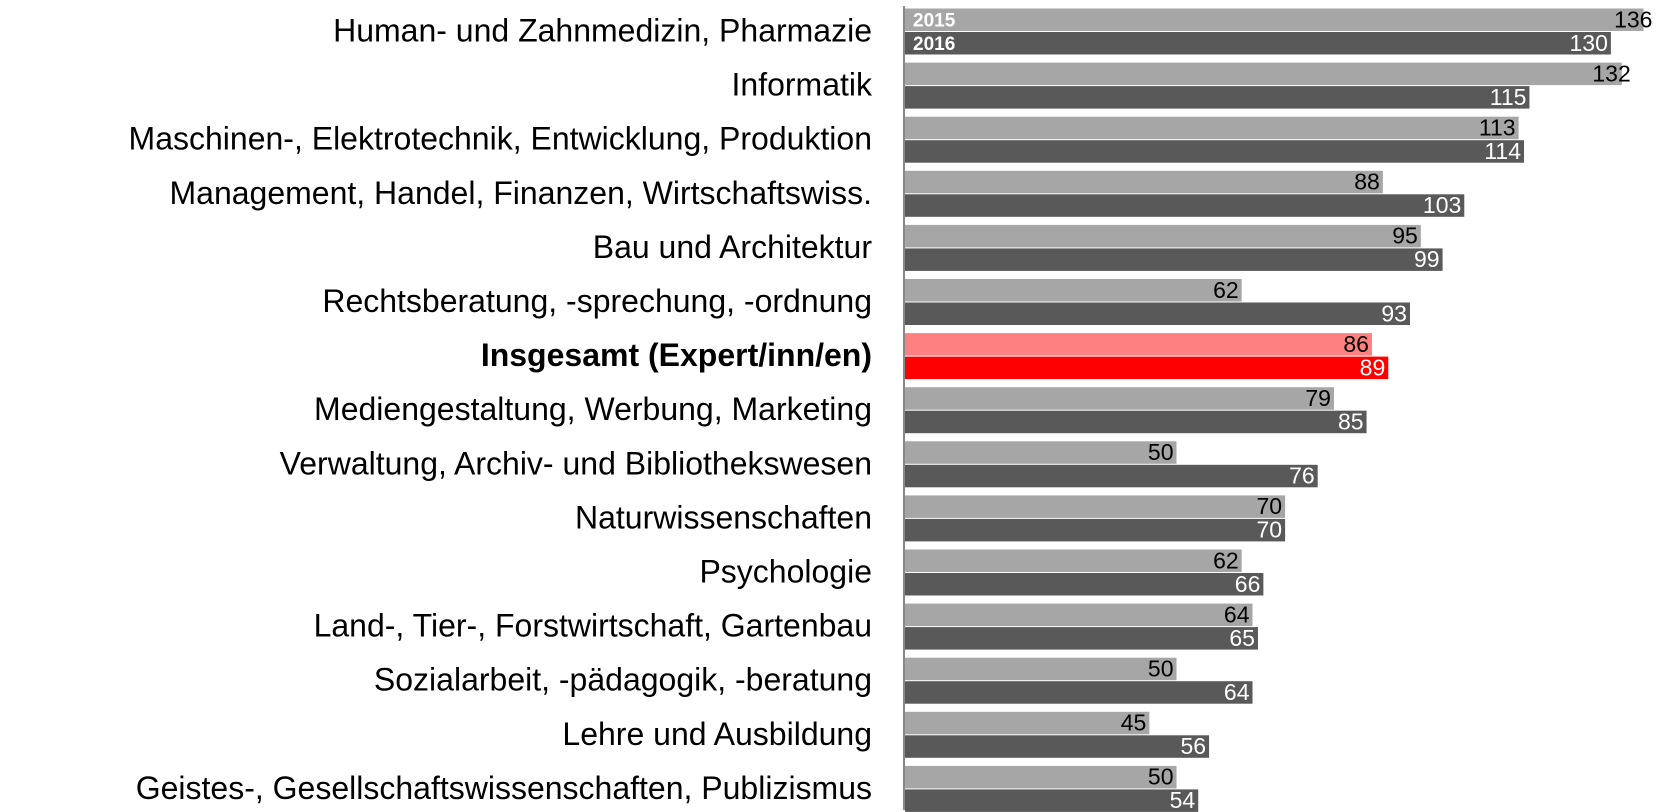 This screenshot has width=1677, height=812. Describe the element at coordinates (1589, 43) in the screenshot. I see `value-label: 130` at that location.